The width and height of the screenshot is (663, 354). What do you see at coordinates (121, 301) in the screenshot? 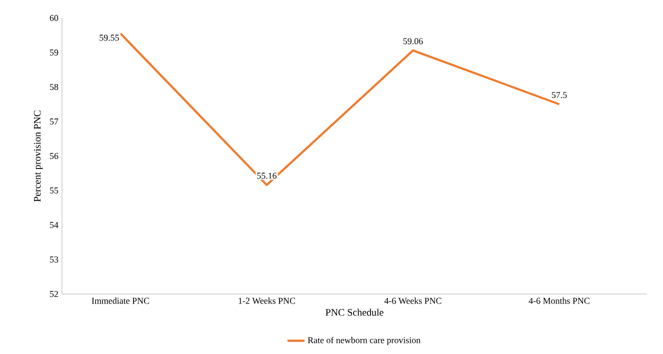
I see `x-tick-label: Immediate PNC` at bounding box center [121, 301].